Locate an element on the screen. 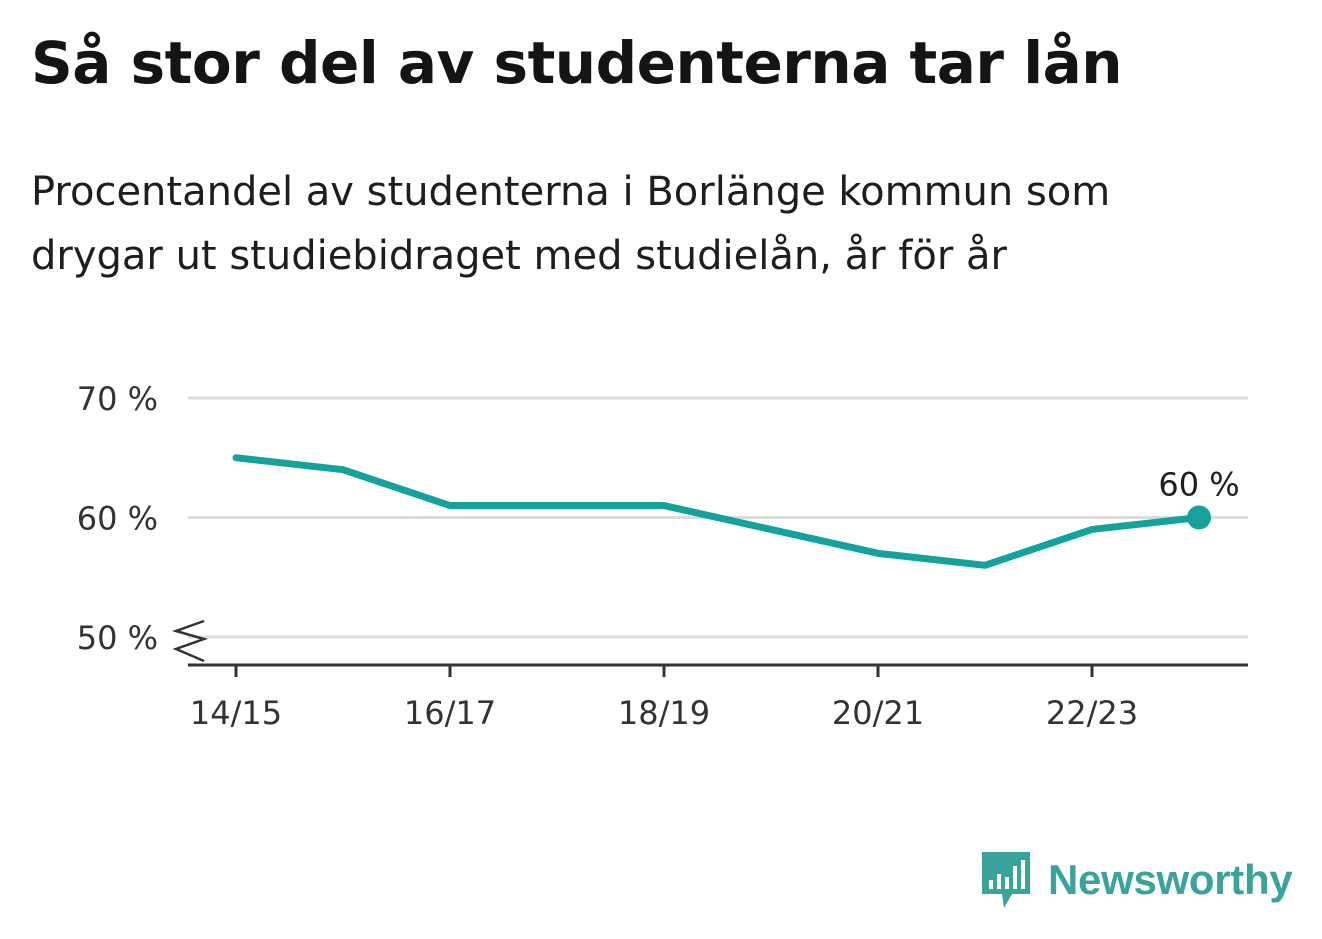 The image size is (1322, 939). chart-title: Så stor del av studenterna tar lån is located at coordinates (577, 63).